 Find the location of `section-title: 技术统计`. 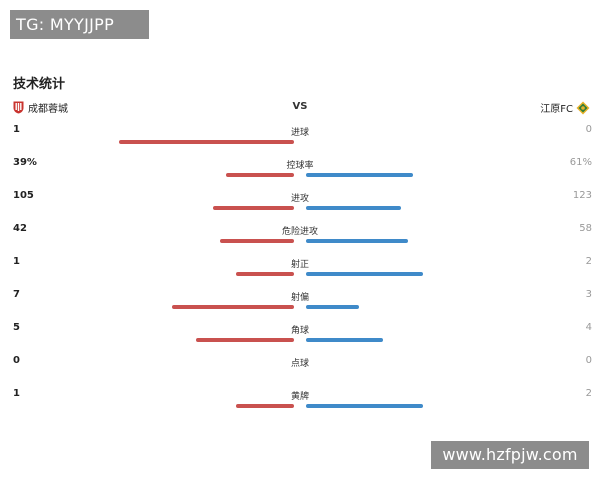

section-title: 技术统计 is located at coordinates (39, 84).